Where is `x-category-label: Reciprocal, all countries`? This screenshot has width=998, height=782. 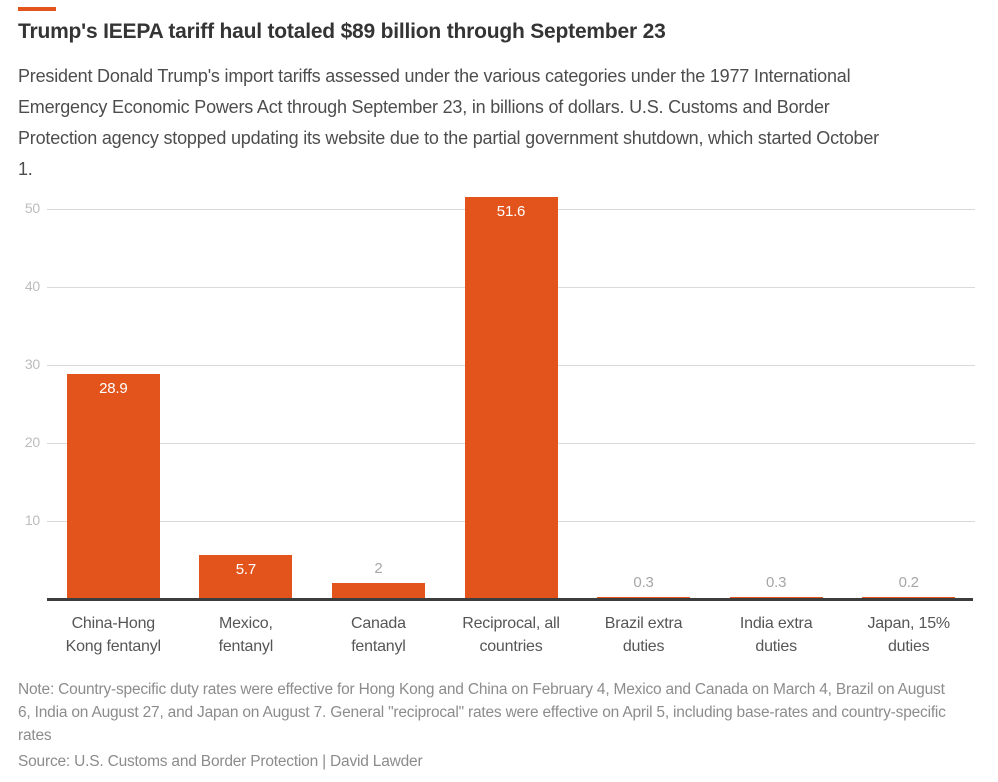 x-category-label: Reciprocal, all countries is located at coordinates (511, 635).